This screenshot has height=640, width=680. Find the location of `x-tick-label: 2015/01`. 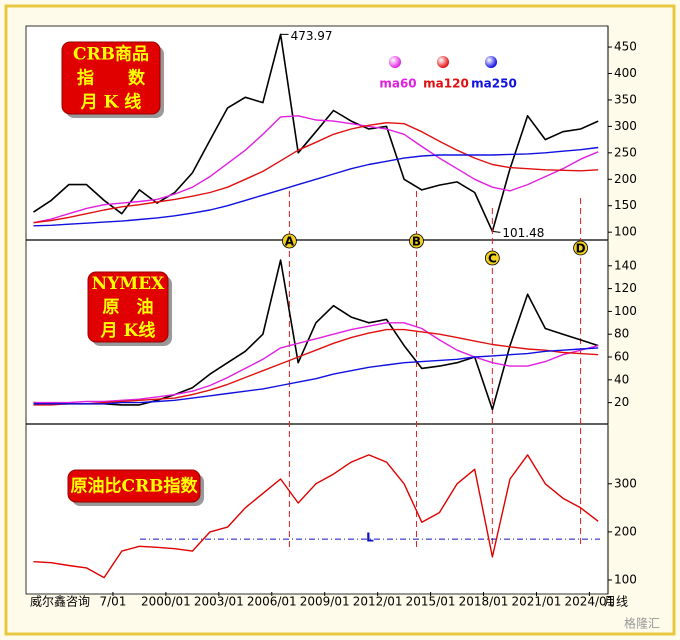

x-tick-label: 2015/01 is located at coordinates (431, 602).